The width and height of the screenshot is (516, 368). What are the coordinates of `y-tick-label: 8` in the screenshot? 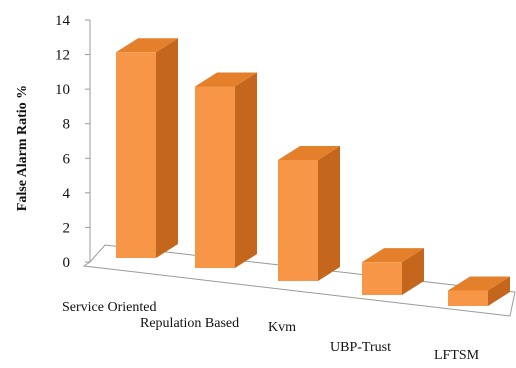 It's located at (67, 125).